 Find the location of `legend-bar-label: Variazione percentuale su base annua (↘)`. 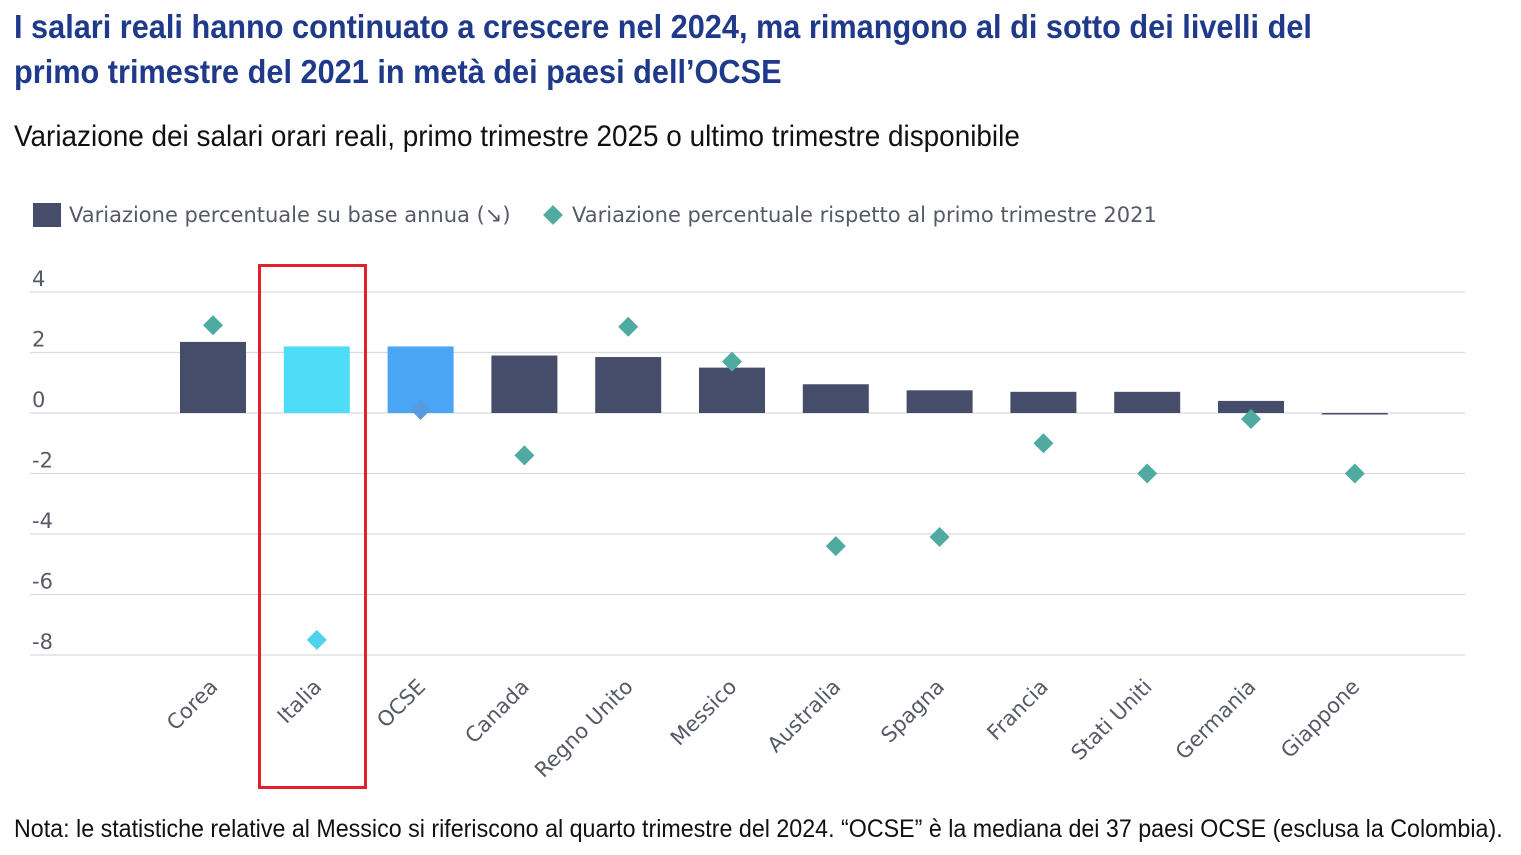

legend-bar-label: Variazione percentuale su base annua (↘) is located at coordinates (290, 215).